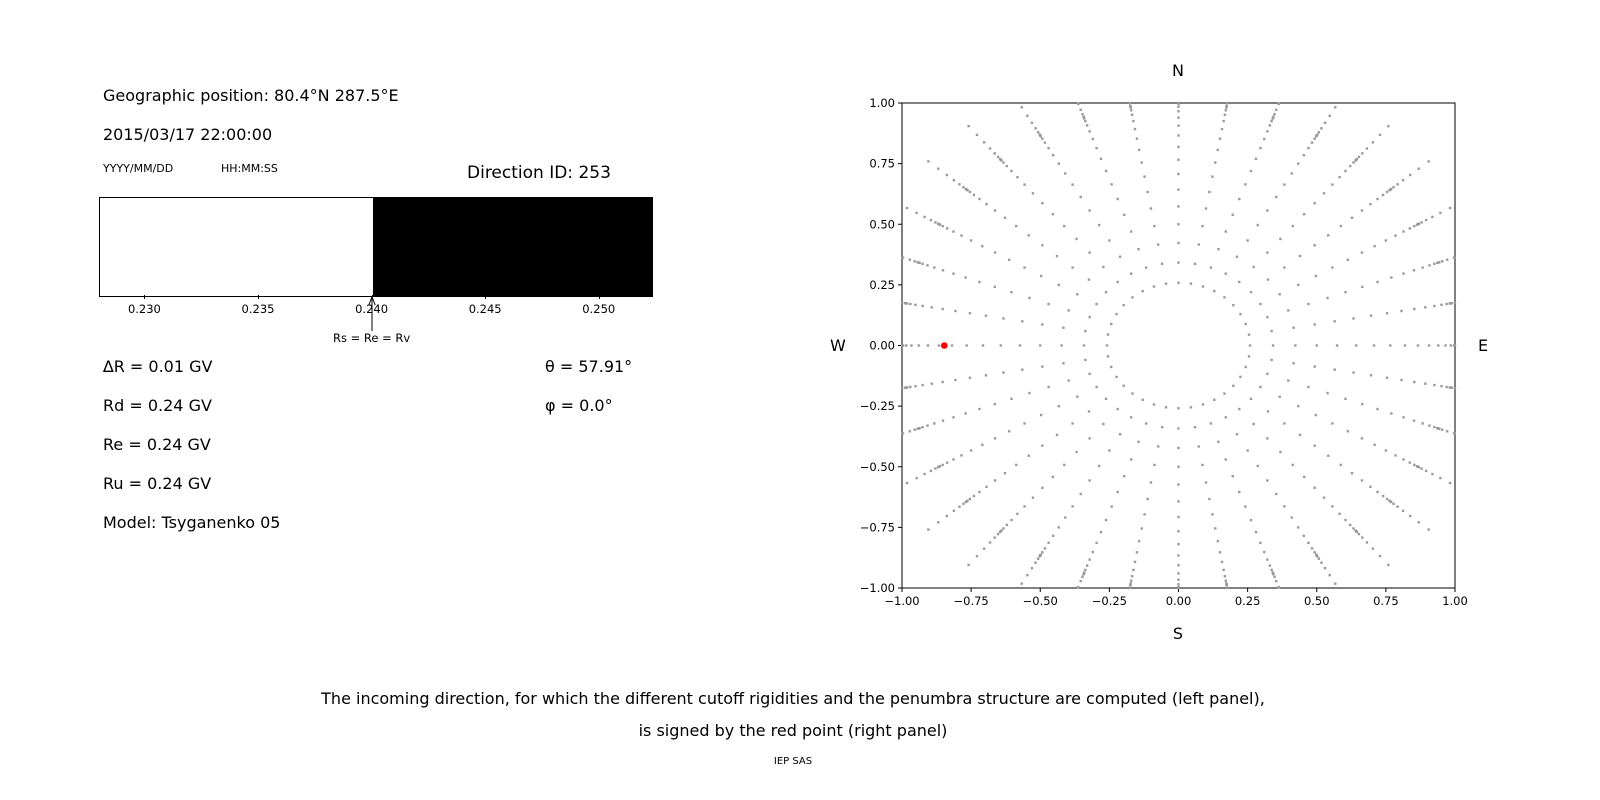  What do you see at coordinates (512, 247) in the screenshot?
I see `penumbra-forbidden-region` at bounding box center [512, 247].